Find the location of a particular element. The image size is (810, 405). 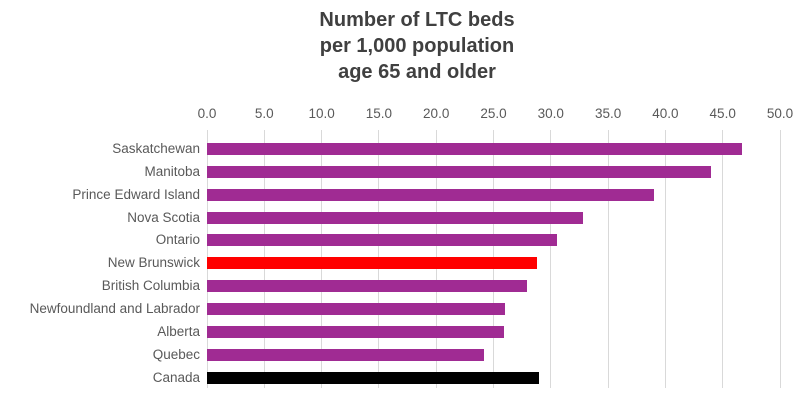

gridline-30.0 is located at coordinates (551, 259).